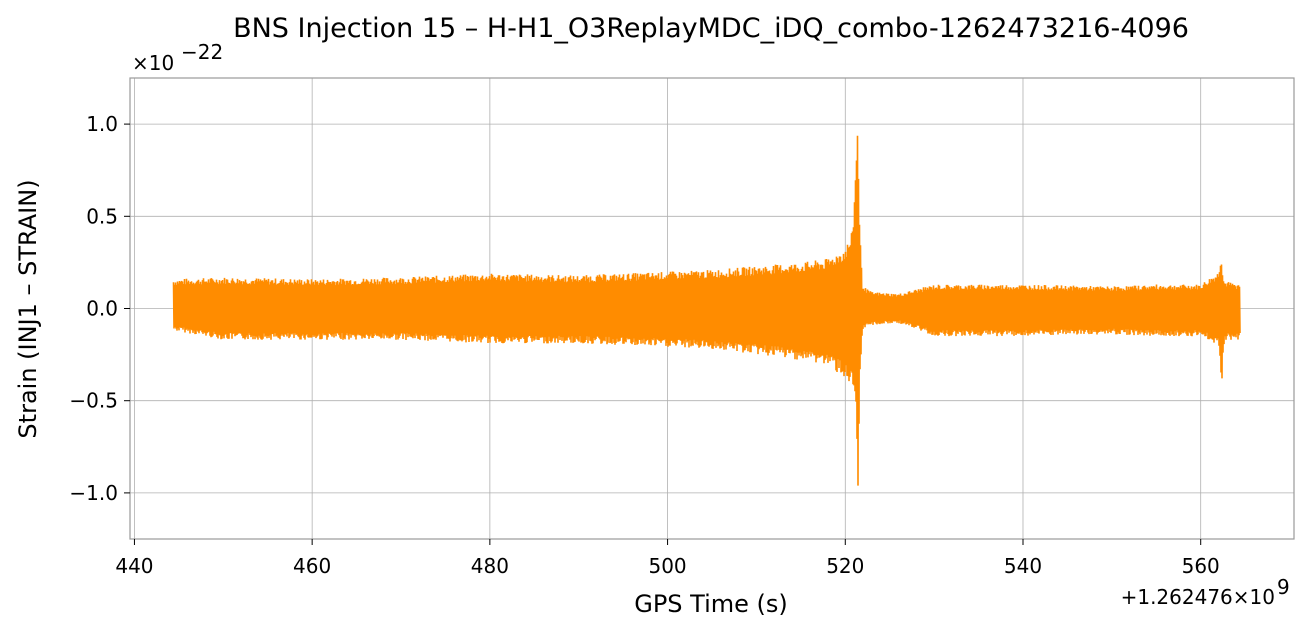 The width and height of the screenshot is (1307, 633). Describe the element at coordinates (1023, 566) in the screenshot. I see `x-tick-label: 540` at that location.